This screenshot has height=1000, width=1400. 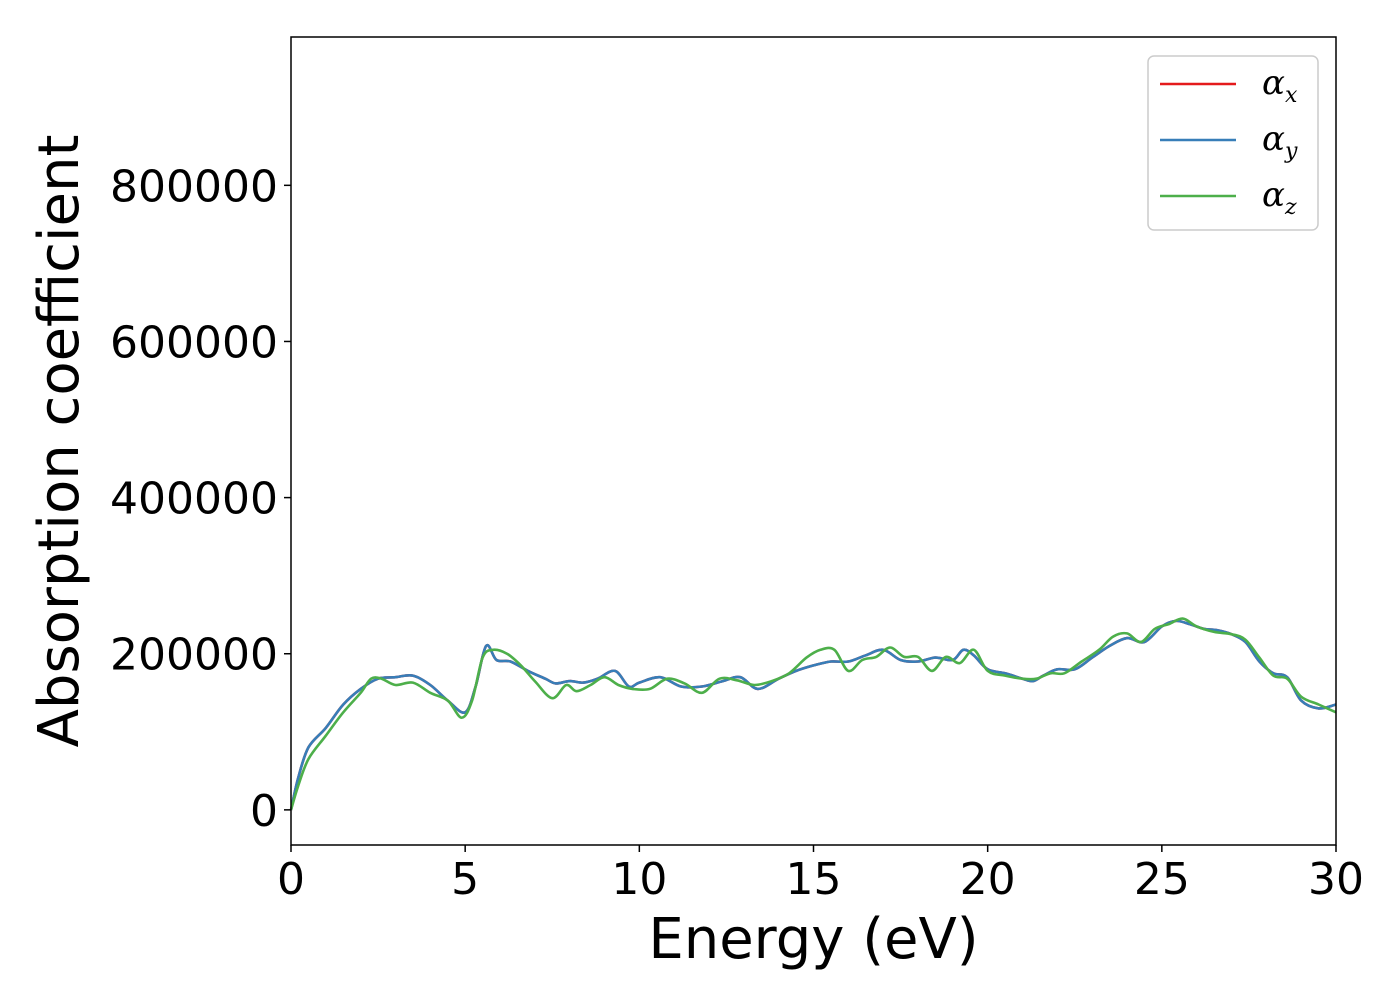 What do you see at coordinates (1336, 879) in the screenshot?
I see `x-tick-label: 30` at bounding box center [1336, 879].